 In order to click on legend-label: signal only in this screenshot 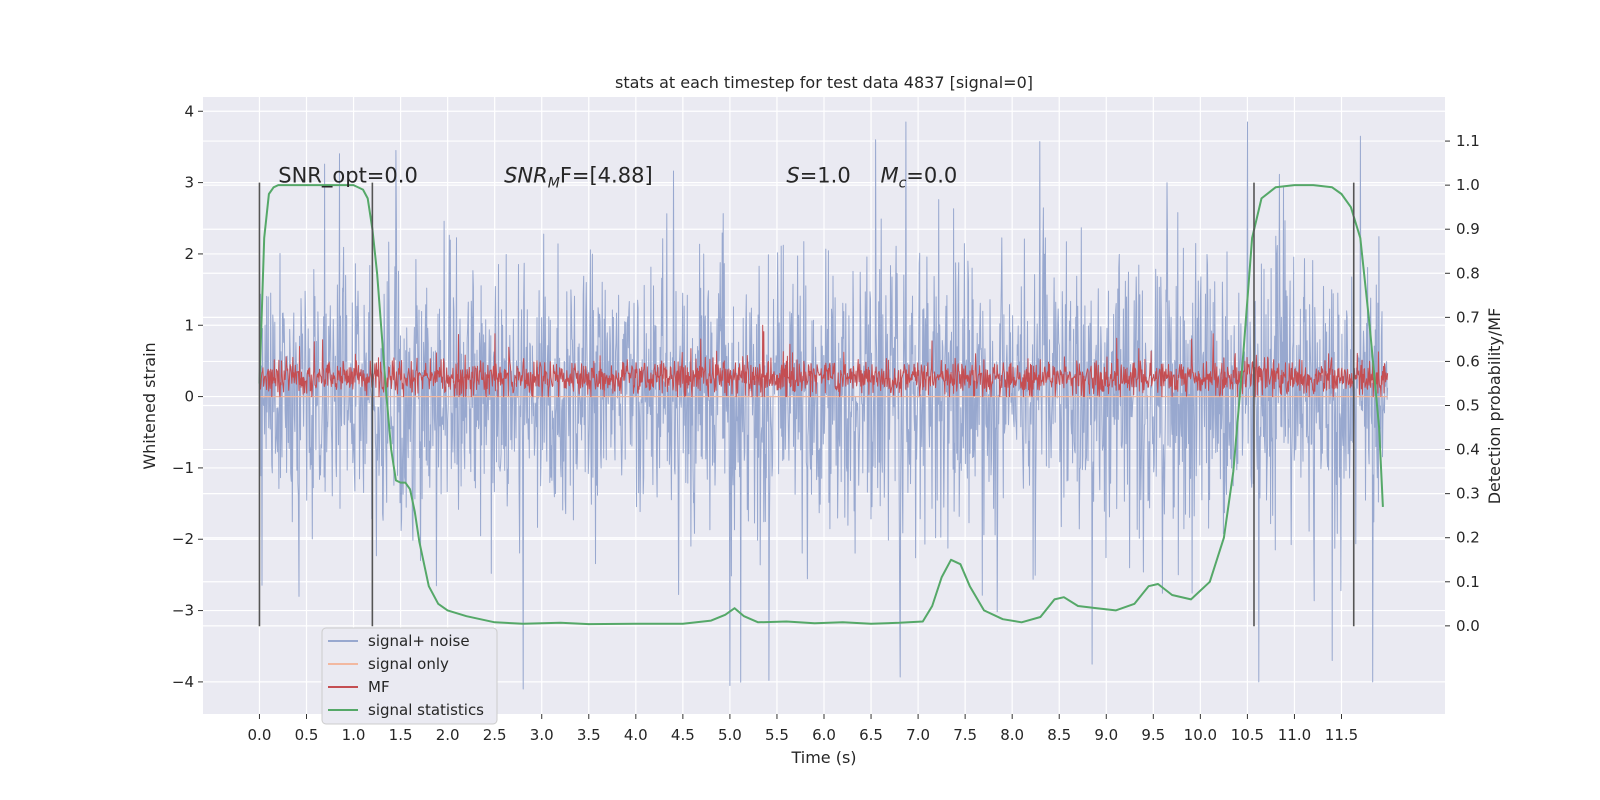, I will do `click(408, 664)`.